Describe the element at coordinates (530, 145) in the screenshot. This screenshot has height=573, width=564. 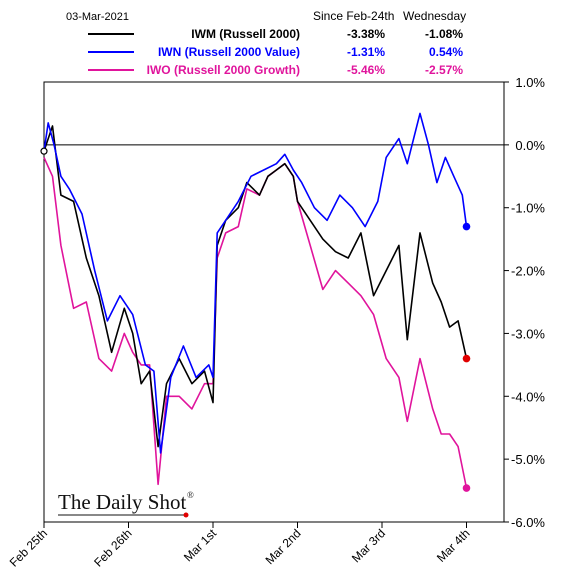
I see `y-tick-label: 0.0%` at that location.